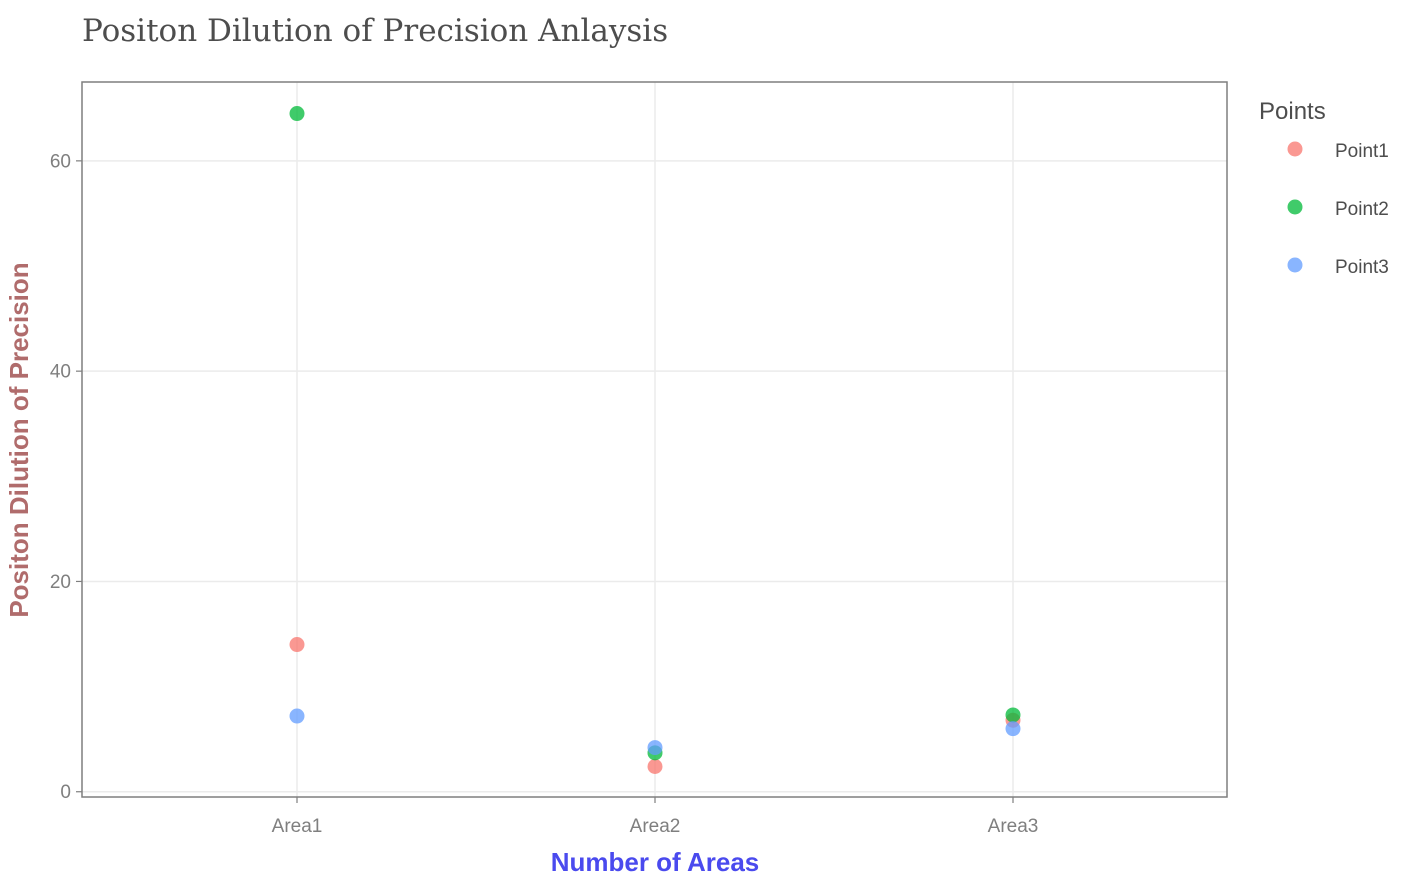 Image resolution: width=1414 pixels, height=874 pixels. I want to click on data-point-point3-area1, so click(297, 716).